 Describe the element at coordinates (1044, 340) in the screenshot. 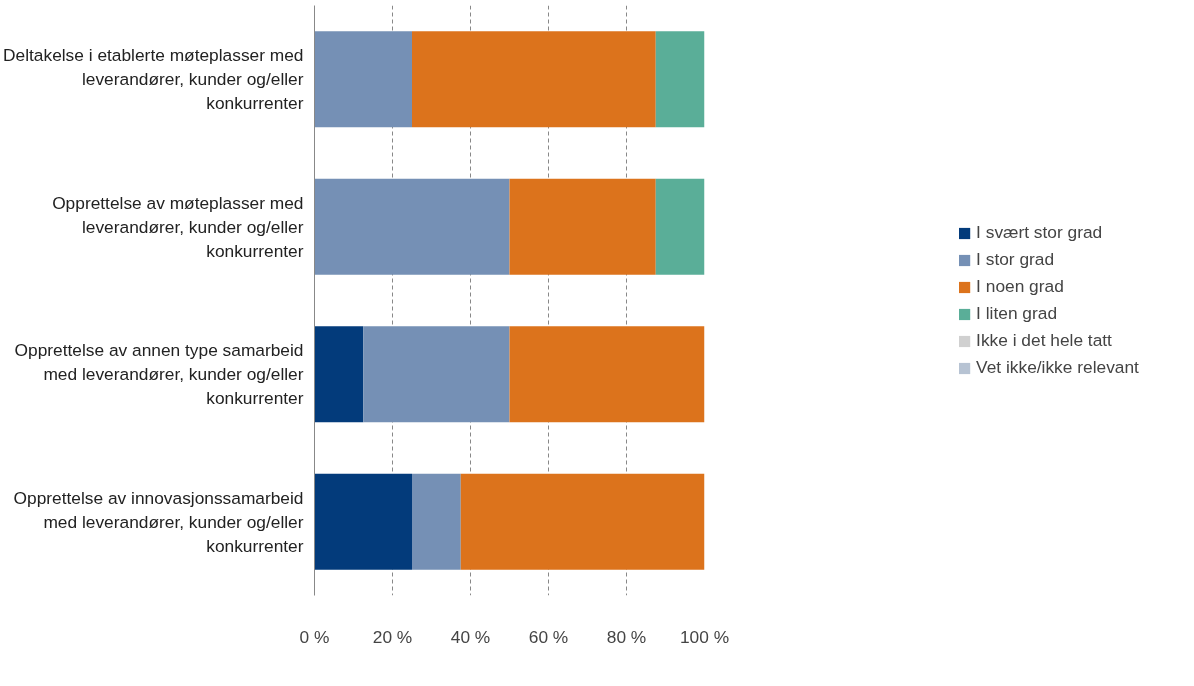

I see `legend-label: Ikke i det hele tatt` at that location.